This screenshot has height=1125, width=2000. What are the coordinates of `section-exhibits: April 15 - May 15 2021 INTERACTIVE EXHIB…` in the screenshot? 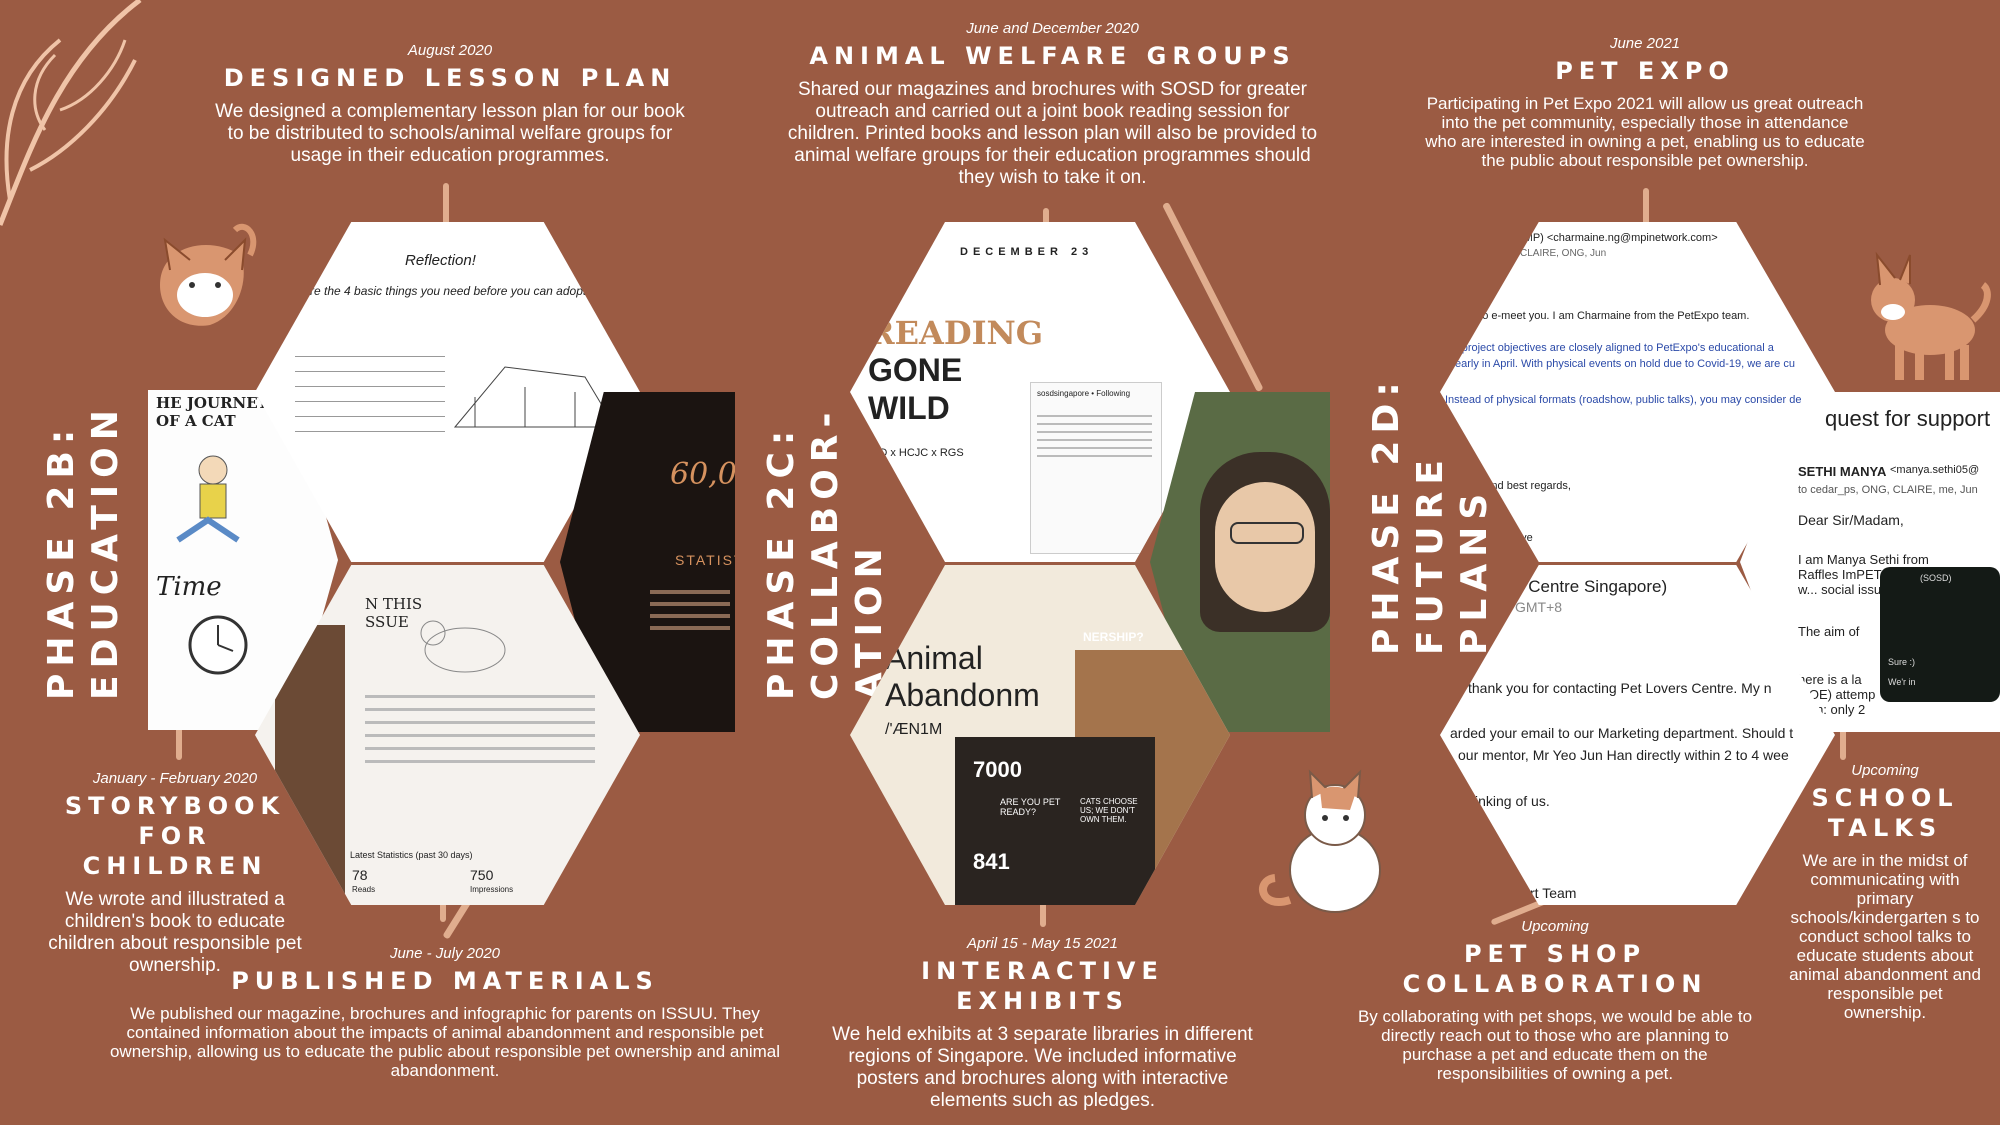 It's located at (1042, 1023).